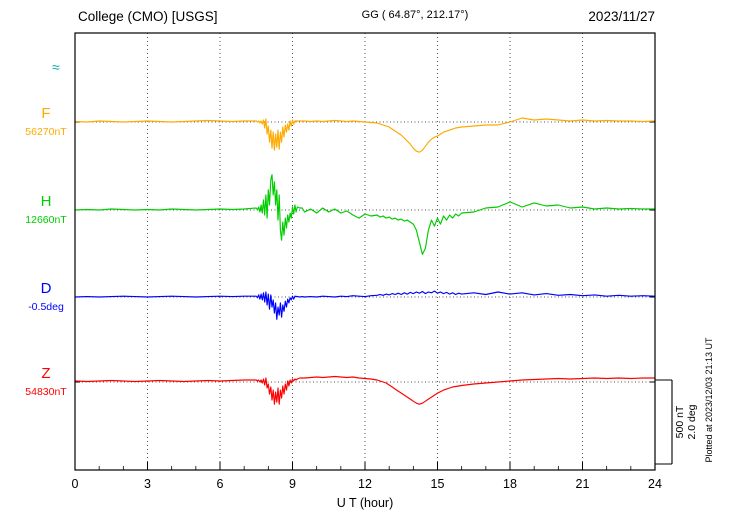 The height and width of the screenshot is (520, 730). Describe the element at coordinates (46, 392) in the screenshot. I see `series-baseline-value-Z: 54830nT` at that location.